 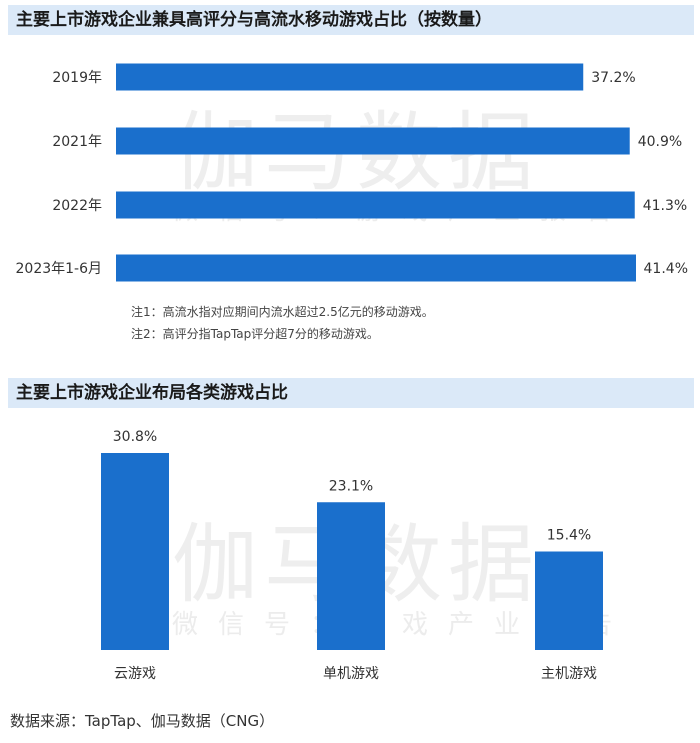 What do you see at coordinates (135, 674) in the screenshot?
I see `category-label: 云游戏` at bounding box center [135, 674].